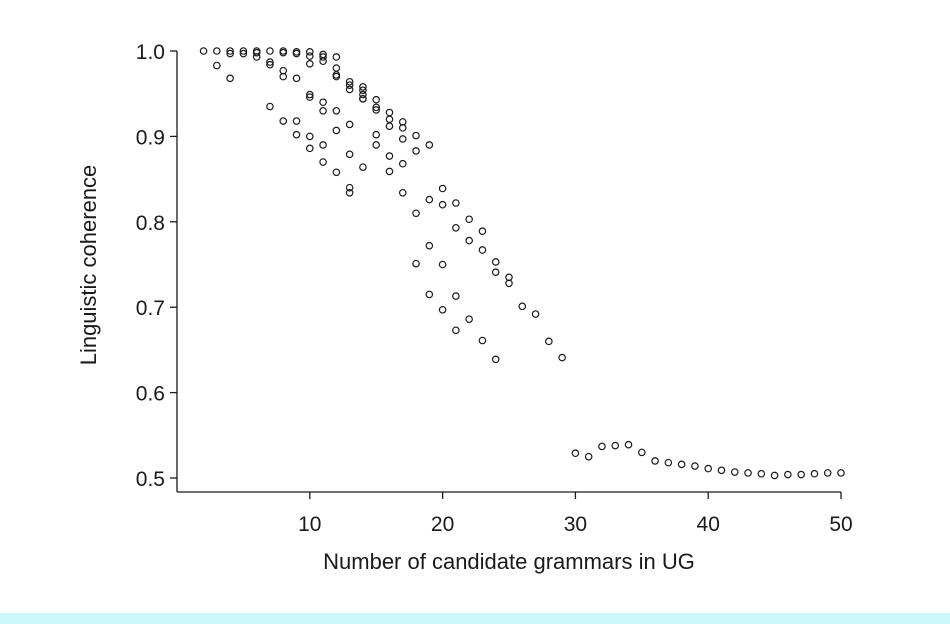 The width and height of the screenshot is (950, 624). Describe the element at coordinates (150, 479) in the screenshot. I see `y-tick-label: 0.5` at that location.